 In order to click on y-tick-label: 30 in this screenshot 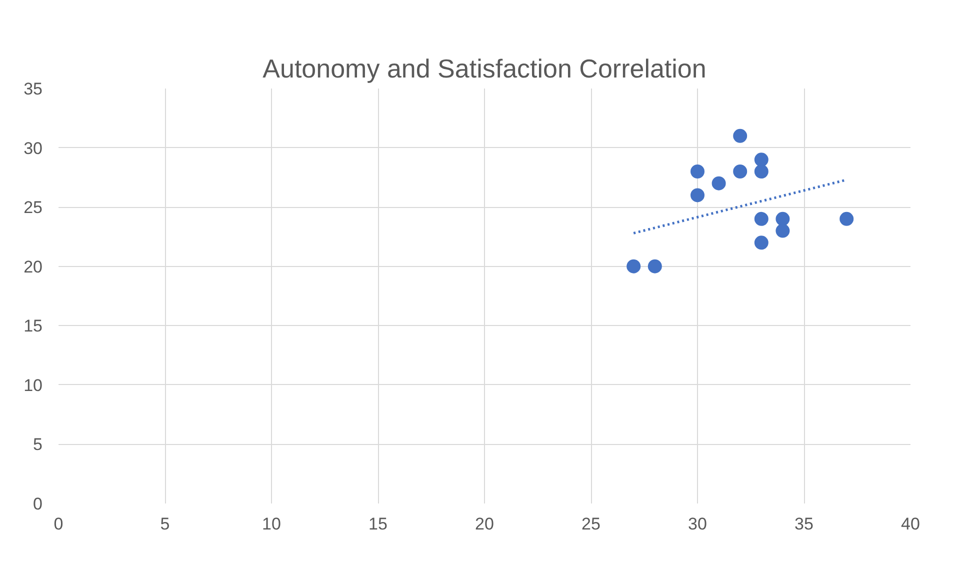, I will do `click(33, 148)`.